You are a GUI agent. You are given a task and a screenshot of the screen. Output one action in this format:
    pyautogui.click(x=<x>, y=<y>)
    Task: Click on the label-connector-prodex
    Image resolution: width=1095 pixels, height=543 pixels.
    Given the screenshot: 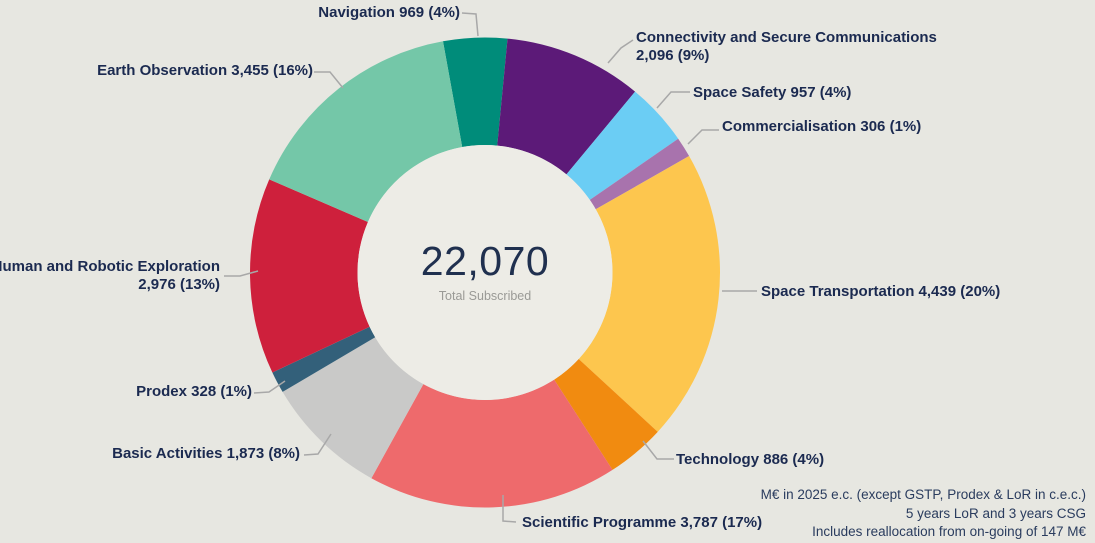 What is the action you would take?
    pyautogui.click(x=269, y=387)
    